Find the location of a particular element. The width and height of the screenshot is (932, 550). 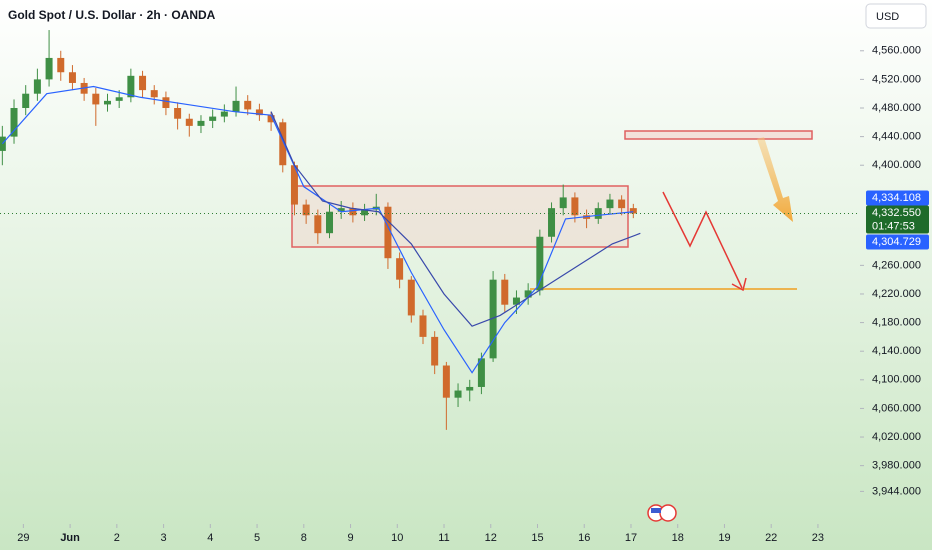

countdown: 01:47:53 is located at coordinates (893, 226).